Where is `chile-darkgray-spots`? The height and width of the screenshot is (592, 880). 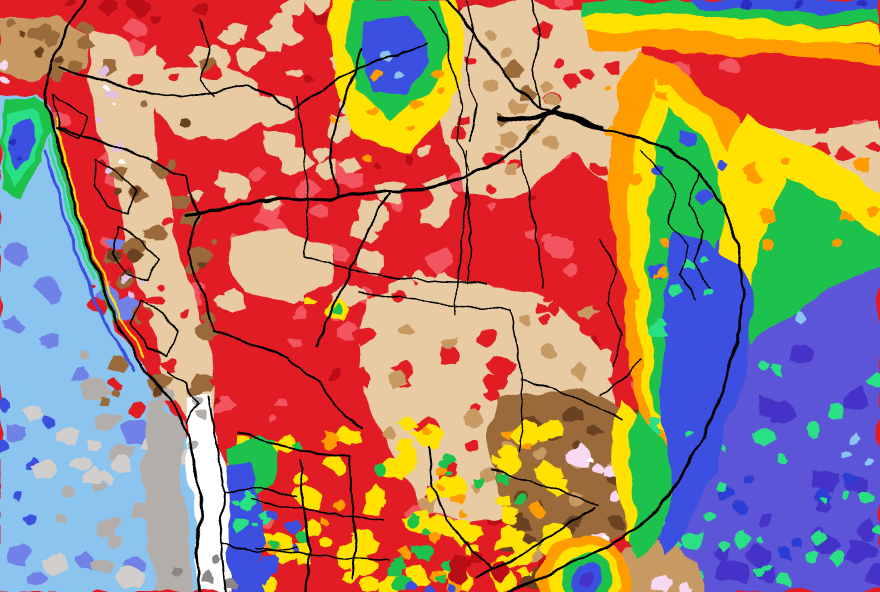
chile-darkgray-spots is located at coordinates (206, 572).